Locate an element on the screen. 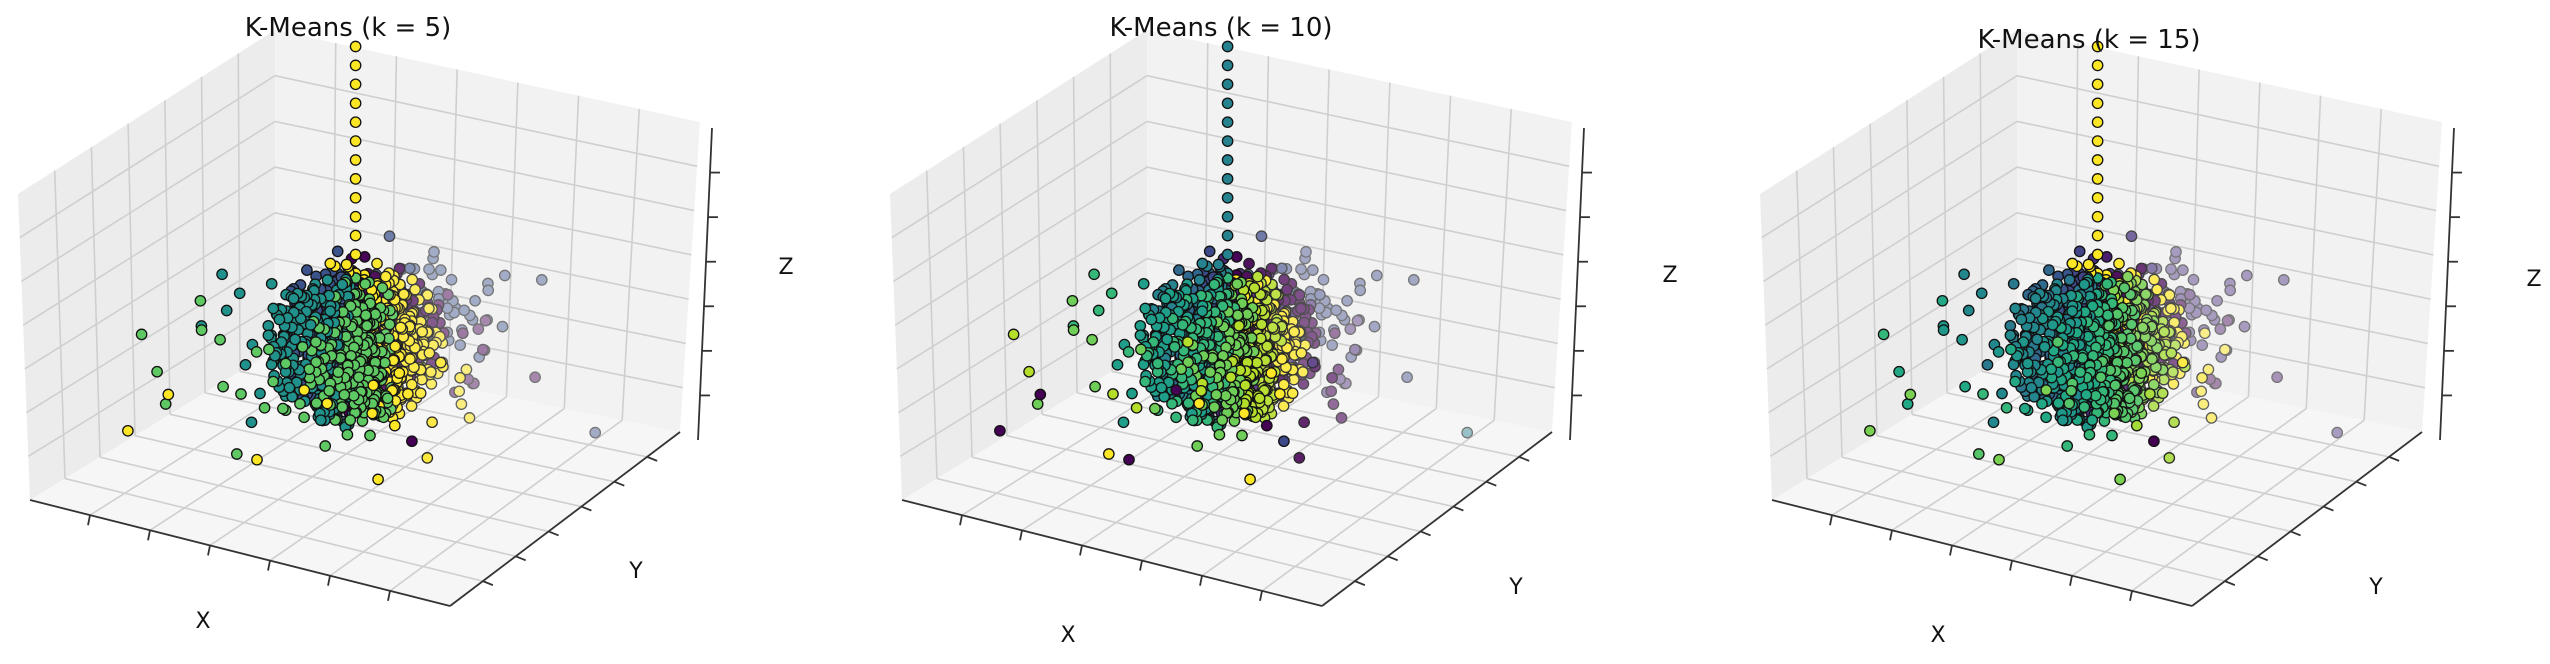 The width and height of the screenshot is (2550, 664). x-axis-label: X is located at coordinates (1937, 635).